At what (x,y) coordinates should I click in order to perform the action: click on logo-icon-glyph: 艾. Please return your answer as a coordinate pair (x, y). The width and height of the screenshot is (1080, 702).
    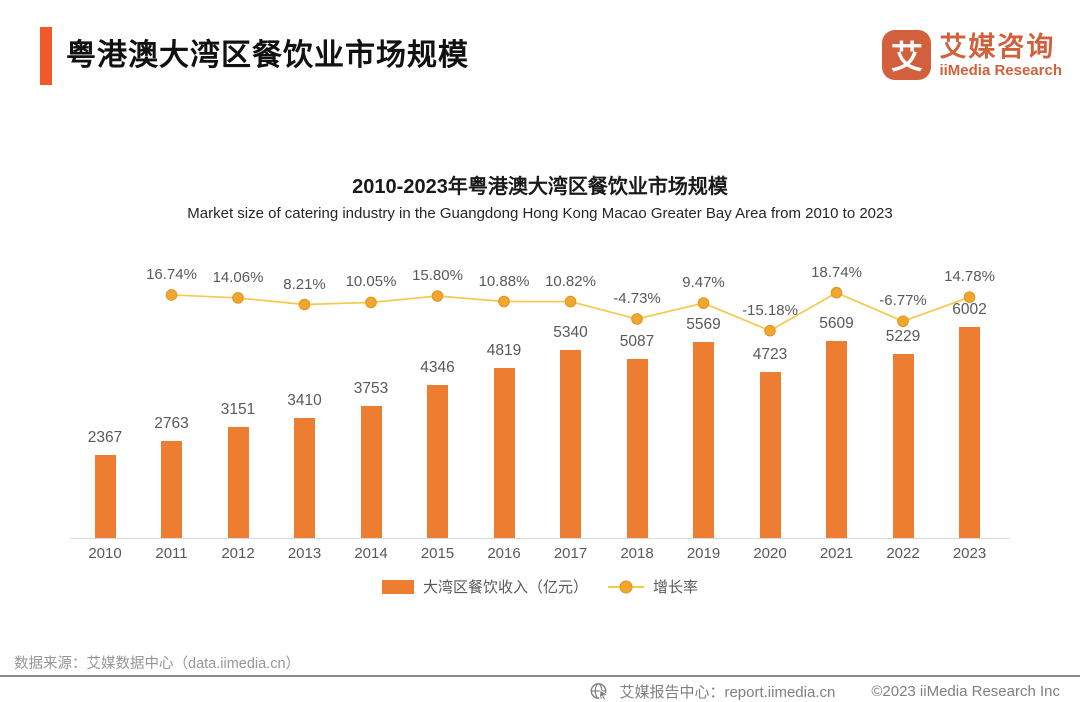
    Looking at the image, I should click on (906, 57).